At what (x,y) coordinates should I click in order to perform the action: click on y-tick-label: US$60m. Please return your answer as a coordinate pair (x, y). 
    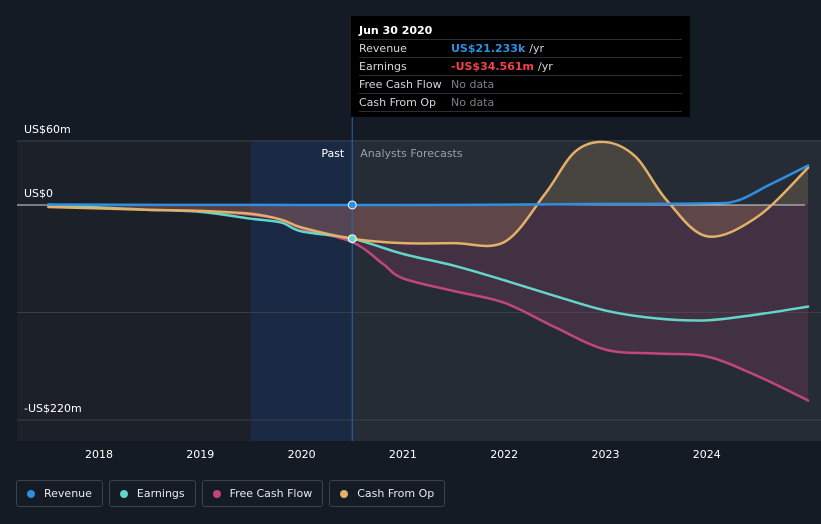
    Looking at the image, I should click on (47, 129).